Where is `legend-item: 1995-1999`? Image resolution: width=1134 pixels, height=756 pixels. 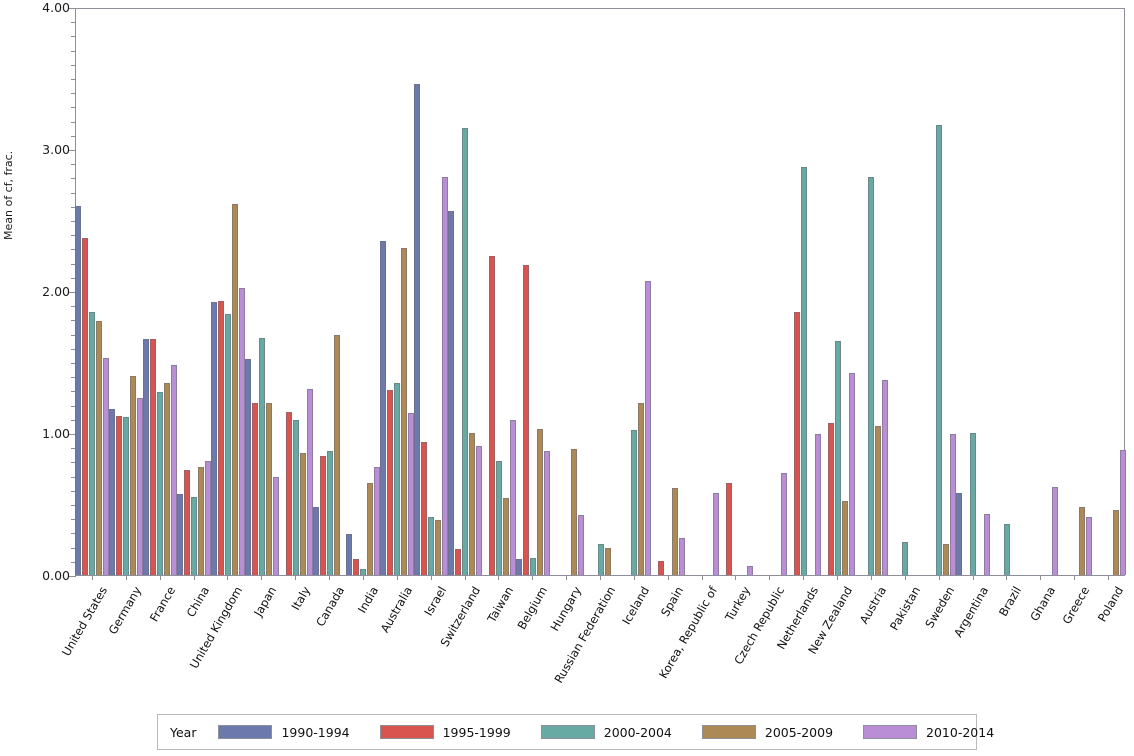
legend-item: 1995-1999 is located at coordinates (445, 732).